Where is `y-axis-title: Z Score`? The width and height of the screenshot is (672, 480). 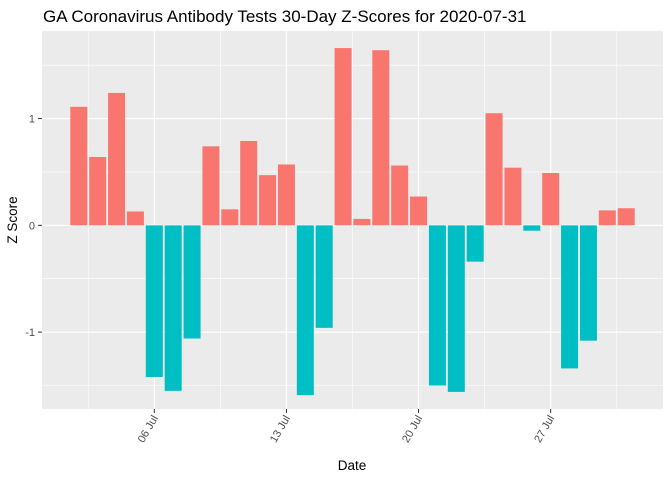 y-axis-title: Z Score is located at coordinates (12, 219).